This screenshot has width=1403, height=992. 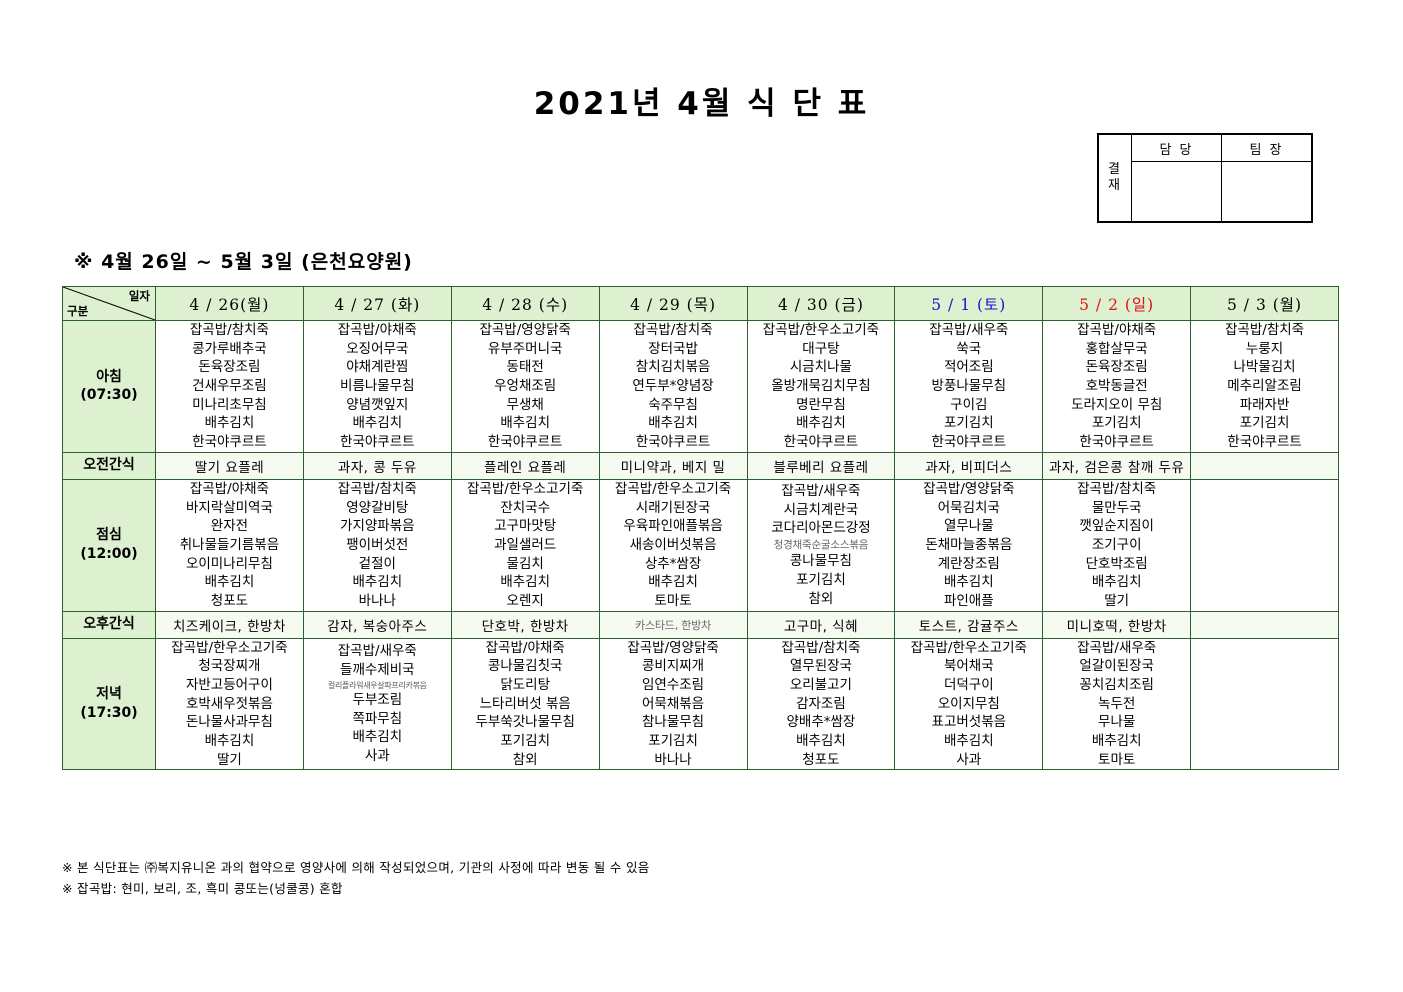 I want to click on menu-item: 포기김치, so click(x=673, y=741).